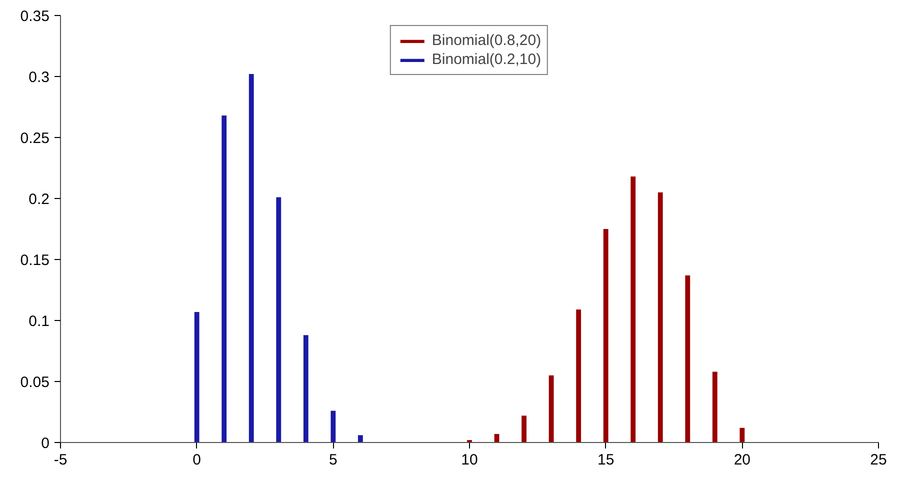 This screenshot has height=482, width=903. I want to click on x-tick-label: 10, so click(469, 460).